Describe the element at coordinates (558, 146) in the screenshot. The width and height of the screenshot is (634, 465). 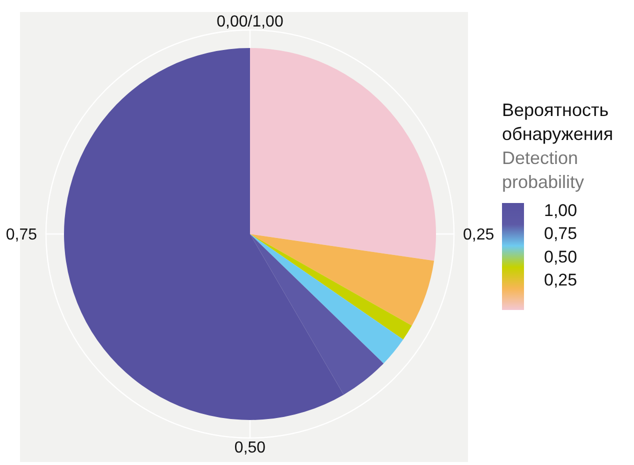
I see `legend-title: Вероятность обнаружения Detection probability` at that location.